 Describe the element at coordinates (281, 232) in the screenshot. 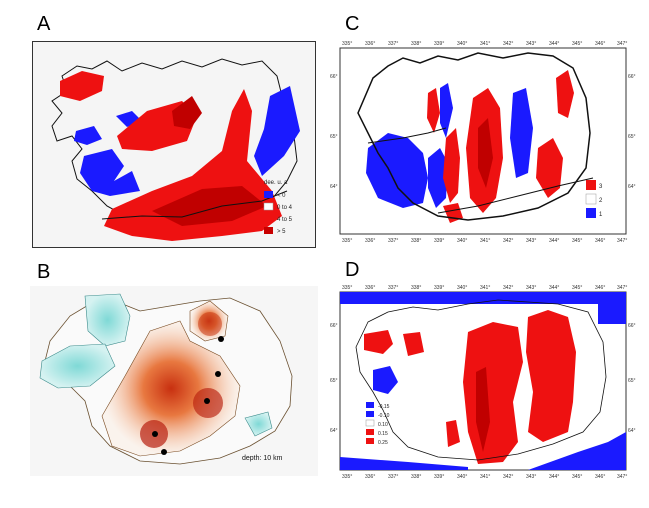

I see `panel-a-legend-label: > 5` at that location.